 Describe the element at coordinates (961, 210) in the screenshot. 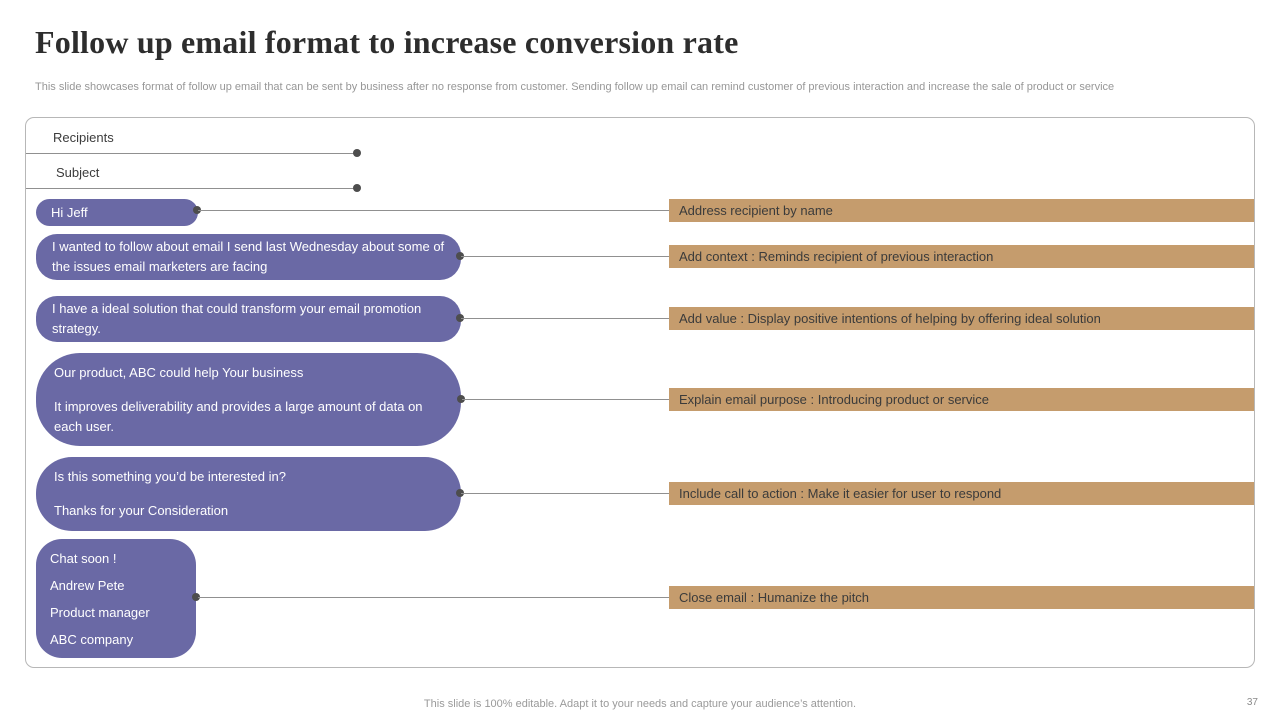

I see `annotation-bar: Address recipient by name` at that location.